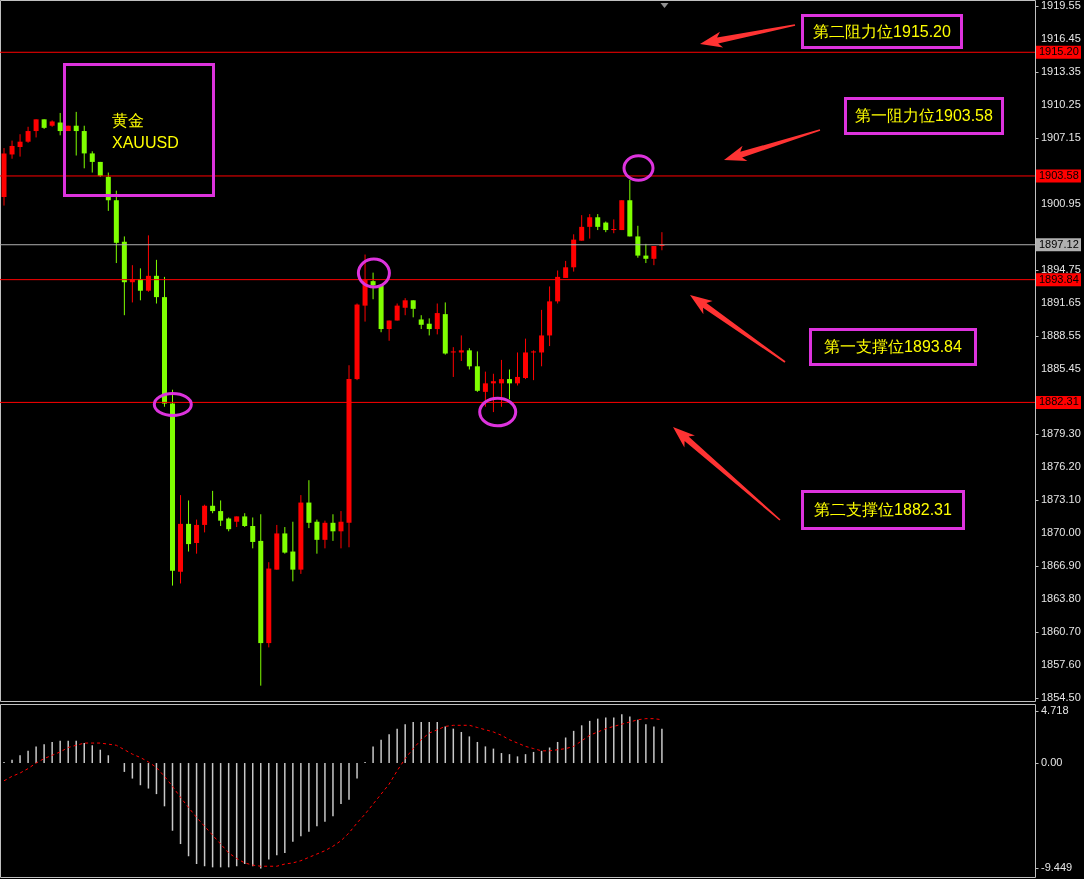 The image size is (1084, 879). What do you see at coordinates (139, 130) in the screenshot?
I see `title-frame: 黄金 XAUUSD` at bounding box center [139, 130].